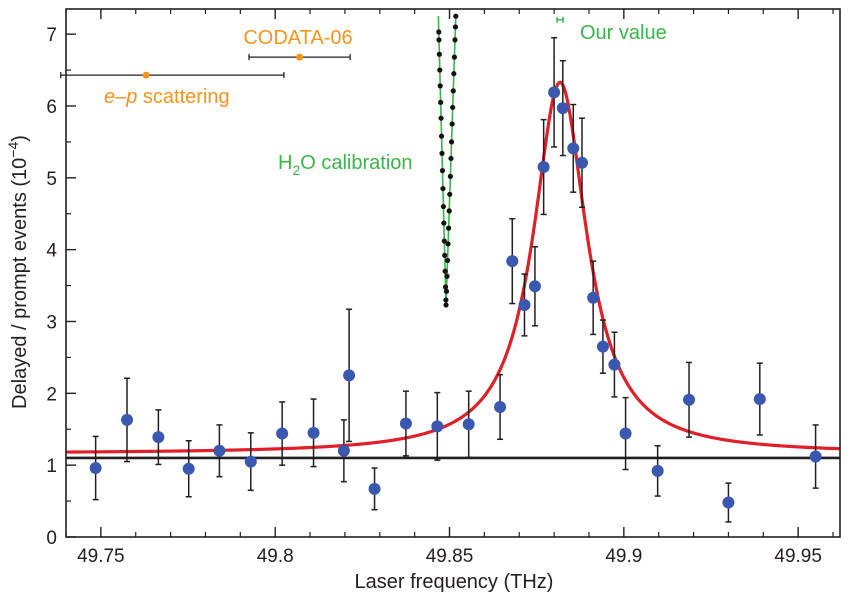 The image size is (856, 599). I want to click on codata-label: CODATA-06, so click(297, 38).